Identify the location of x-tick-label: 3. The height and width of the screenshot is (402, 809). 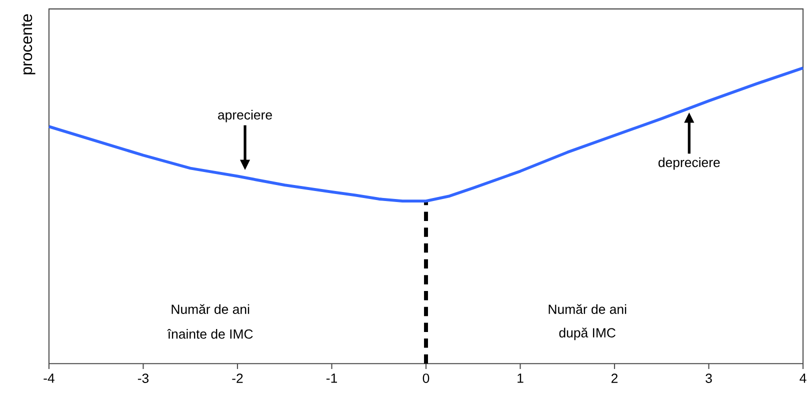
(709, 378).